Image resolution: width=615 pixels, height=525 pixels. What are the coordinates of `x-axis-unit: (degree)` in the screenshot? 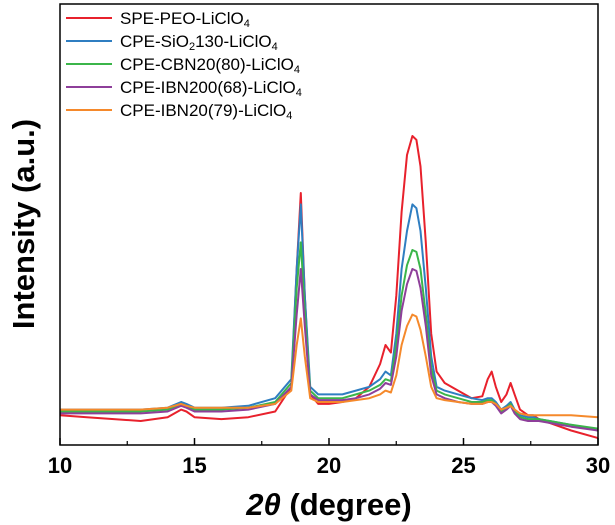 It's located at (346, 504).